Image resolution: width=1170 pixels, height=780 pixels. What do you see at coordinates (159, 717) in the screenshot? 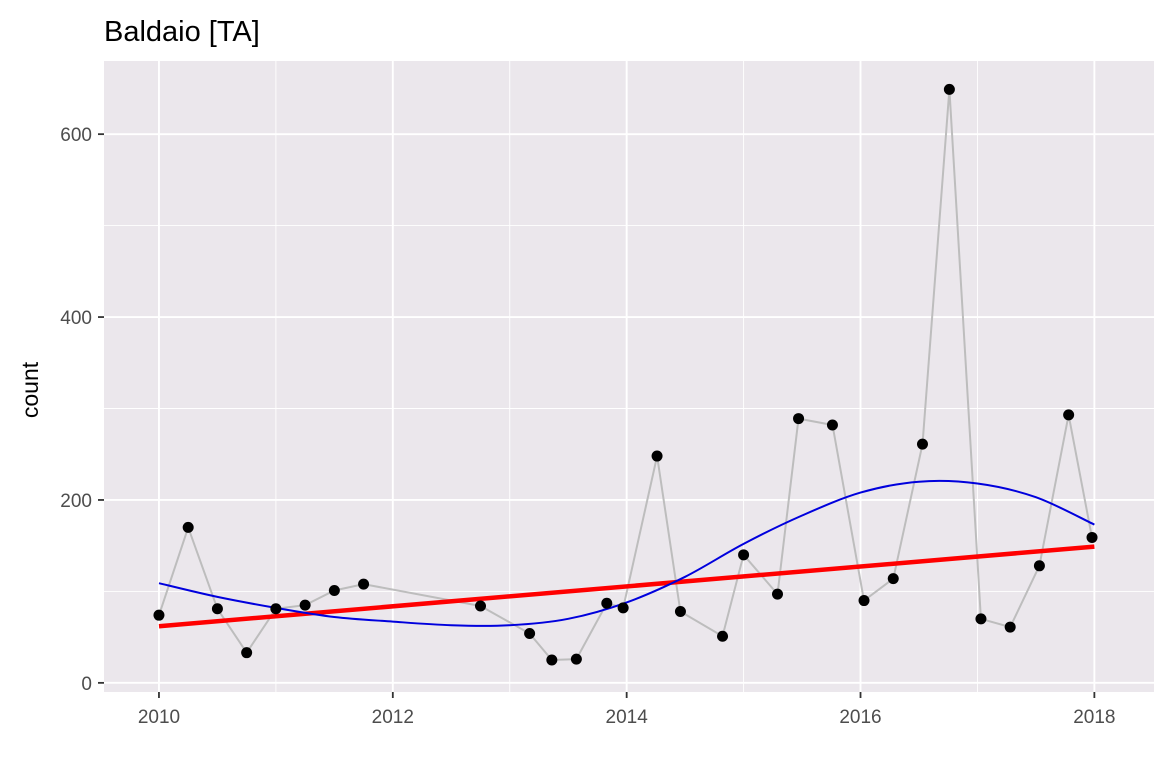
I see `x-tick-label: 2010` at bounding box center [159, 717].